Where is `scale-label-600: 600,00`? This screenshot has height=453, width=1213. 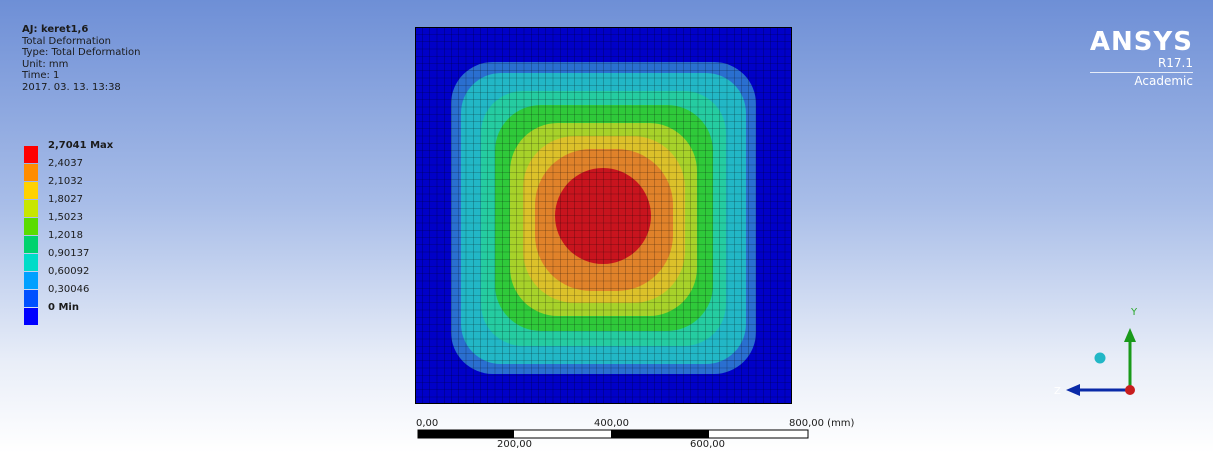 scale-label-600: 600,00 is located at coordinates (707, 444).